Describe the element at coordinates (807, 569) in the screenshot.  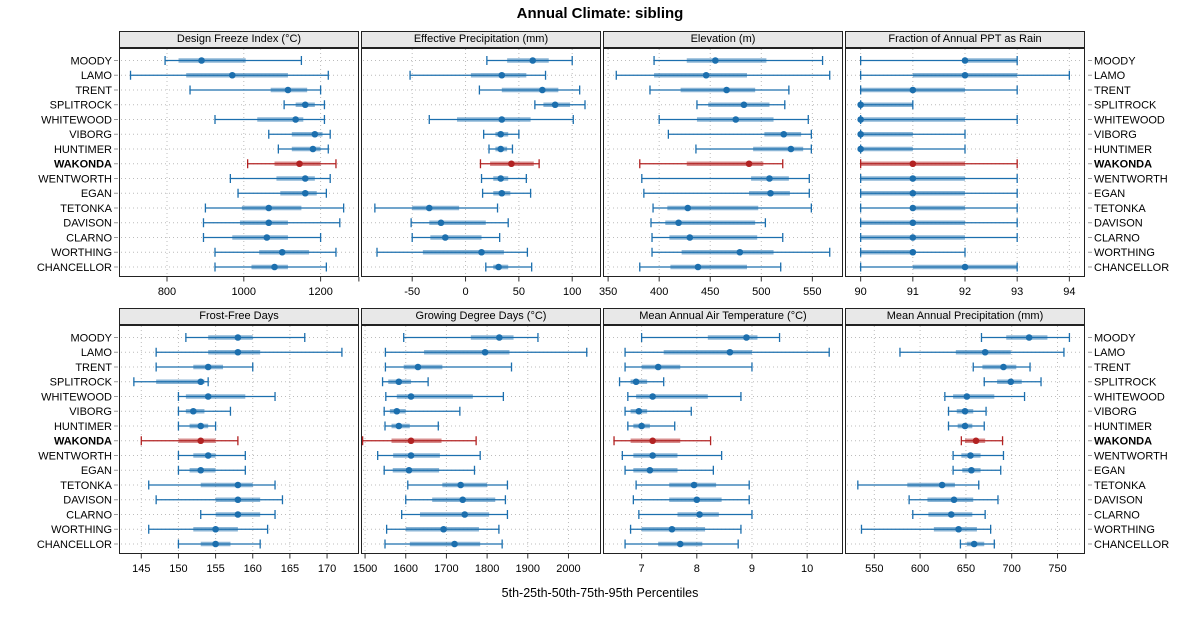
I see `x-tick-label: 10` at that location.